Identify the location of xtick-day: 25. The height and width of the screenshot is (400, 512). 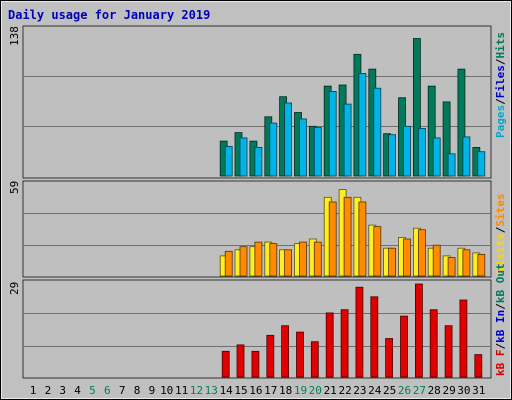
(389, 390).